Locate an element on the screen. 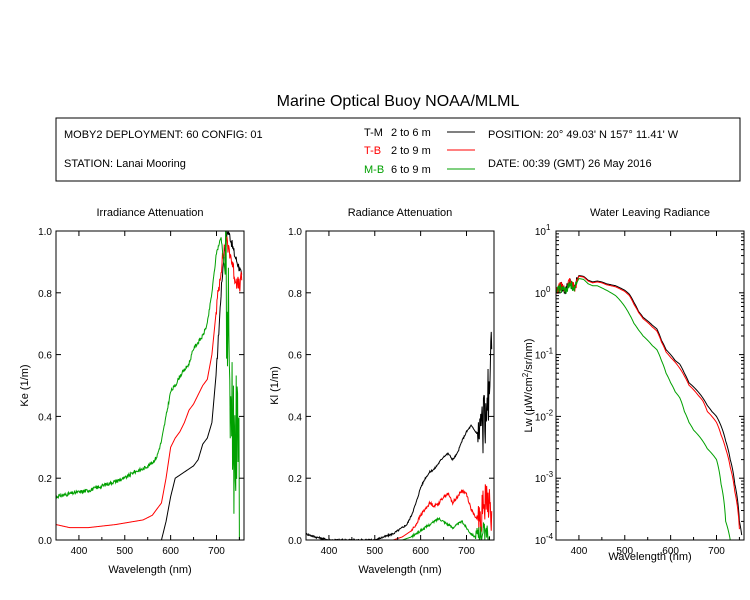 The height and width of the screenshot is (600, 750). legend-entry-t-b: T-B 2 to 9 m is located at coordinates (419, 151).